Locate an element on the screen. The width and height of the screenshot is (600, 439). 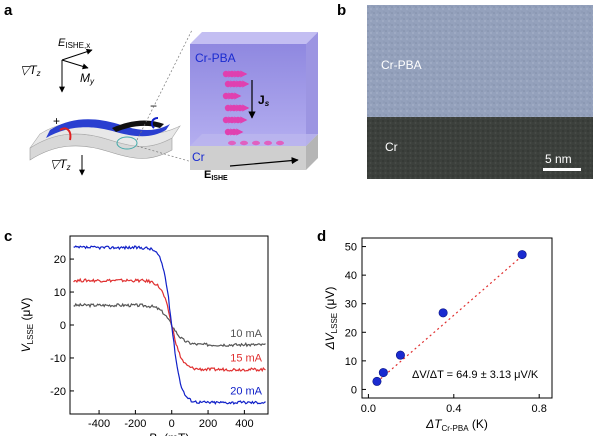
plus-contact is located at coordinates (65, 134).